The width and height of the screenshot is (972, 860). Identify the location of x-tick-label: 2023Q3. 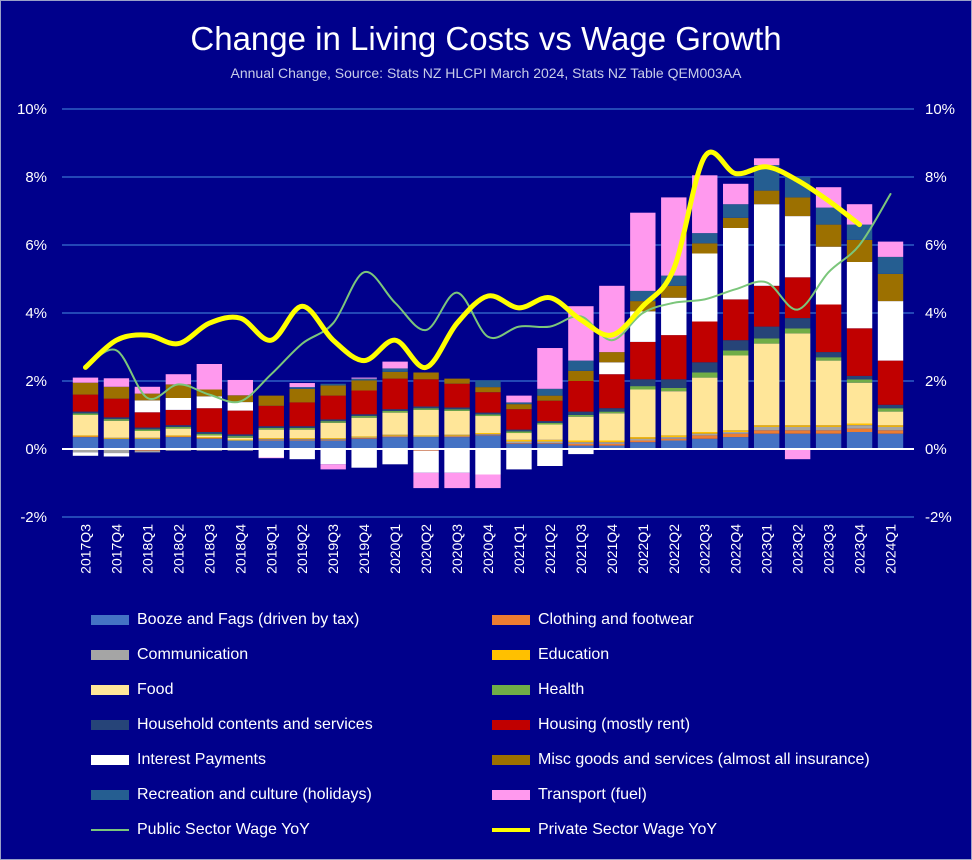
(829, 549).